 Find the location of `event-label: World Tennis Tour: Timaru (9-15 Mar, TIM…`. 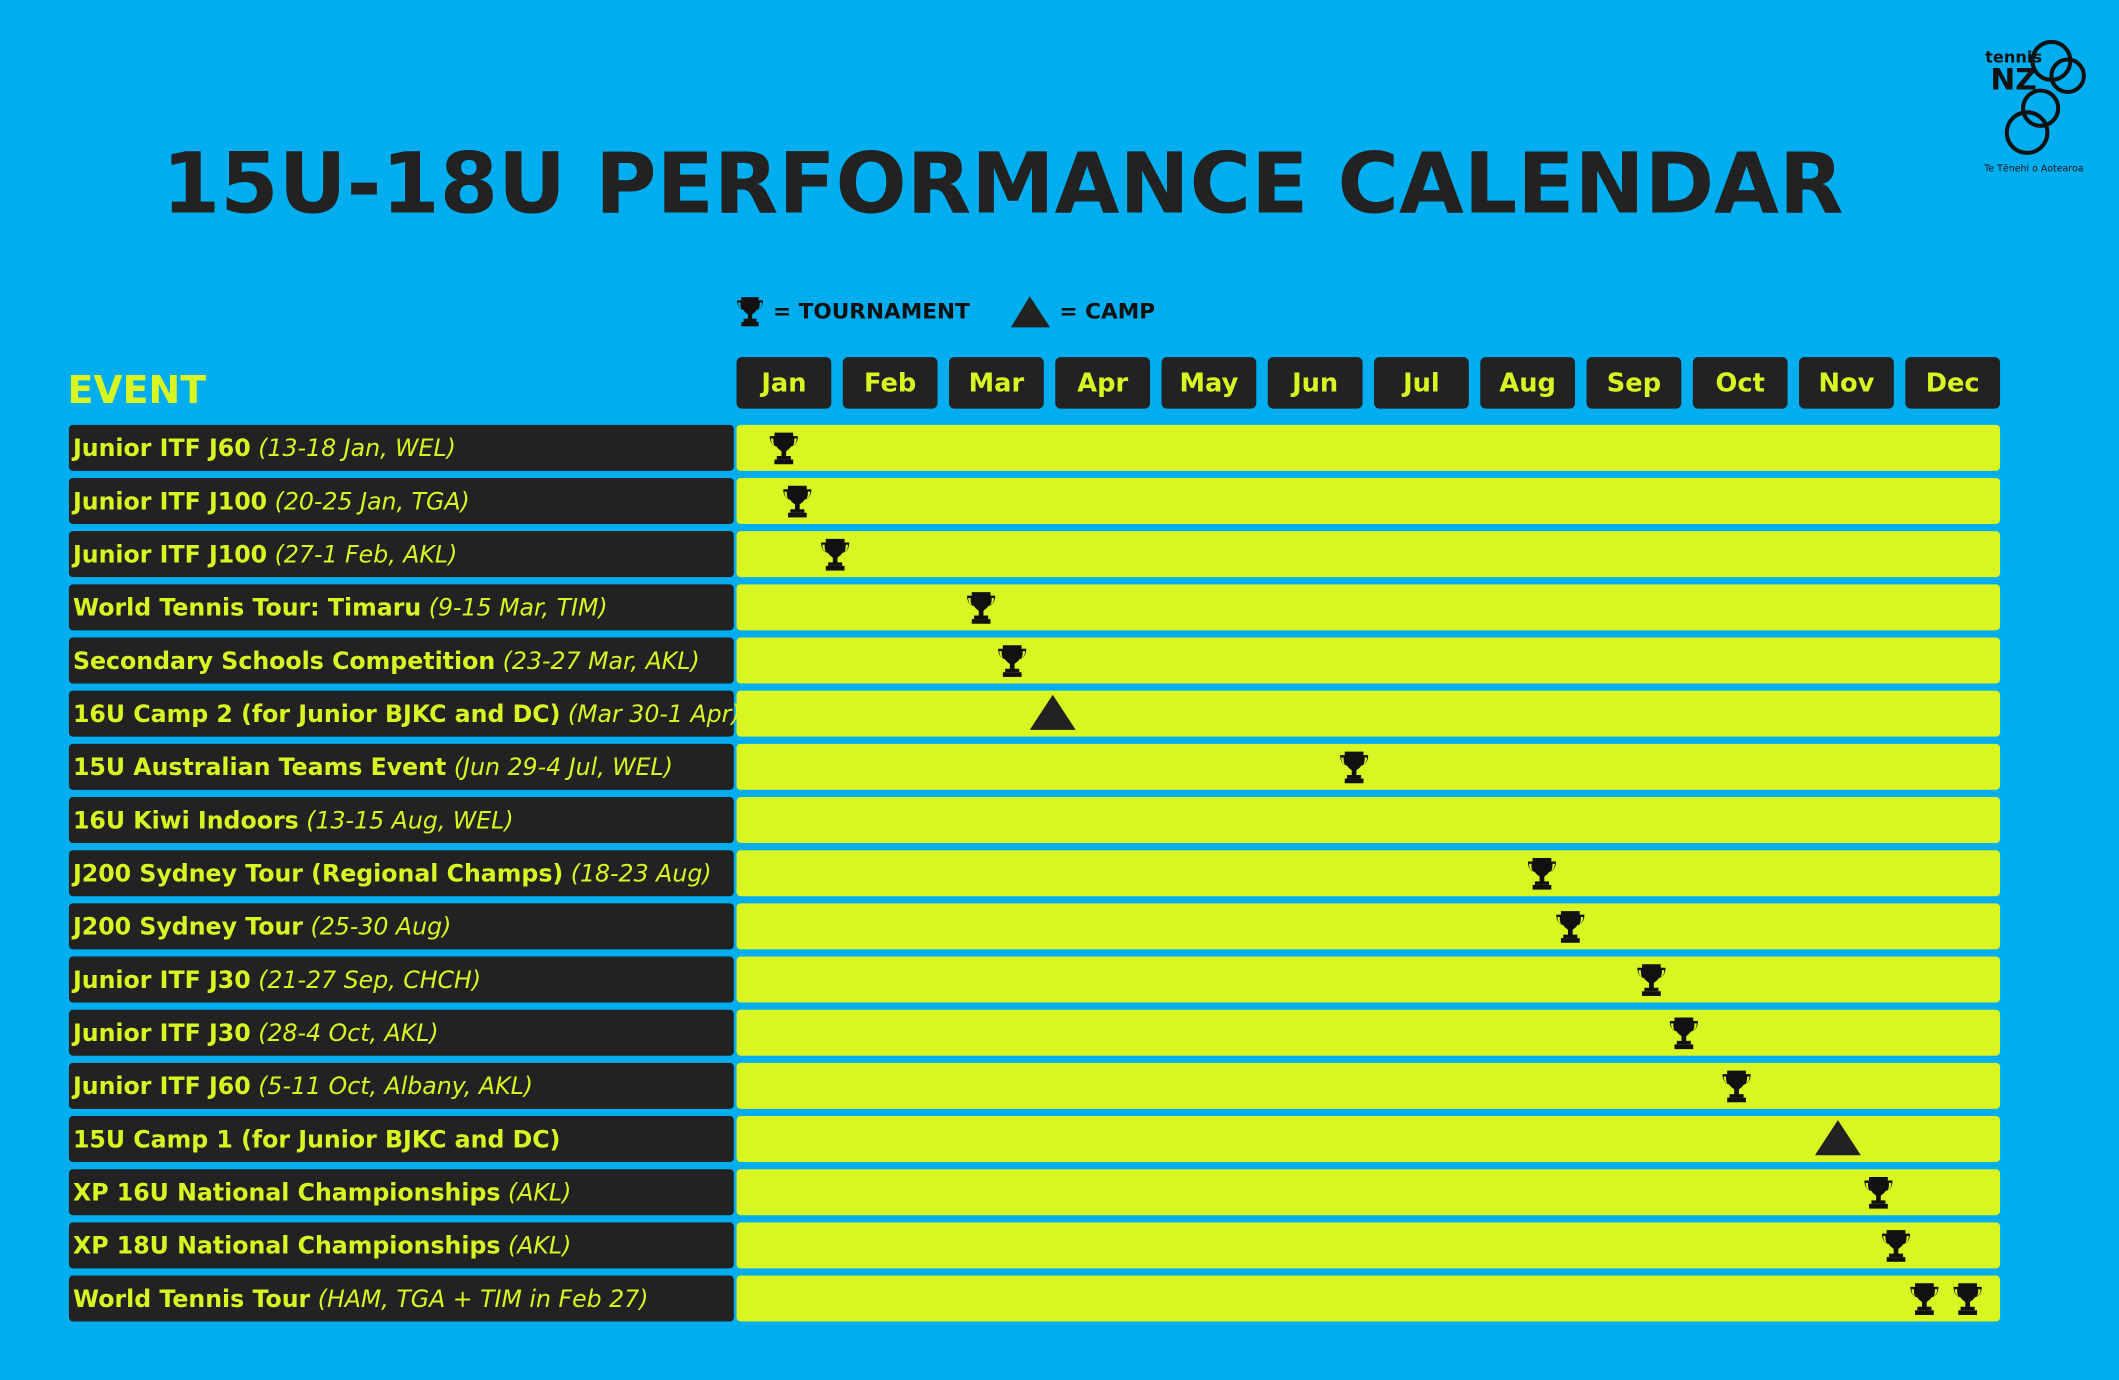

event-label: World Tennis Tour: Timaru (9-15 Mar, TIM… is located at coordinates (340, 607).